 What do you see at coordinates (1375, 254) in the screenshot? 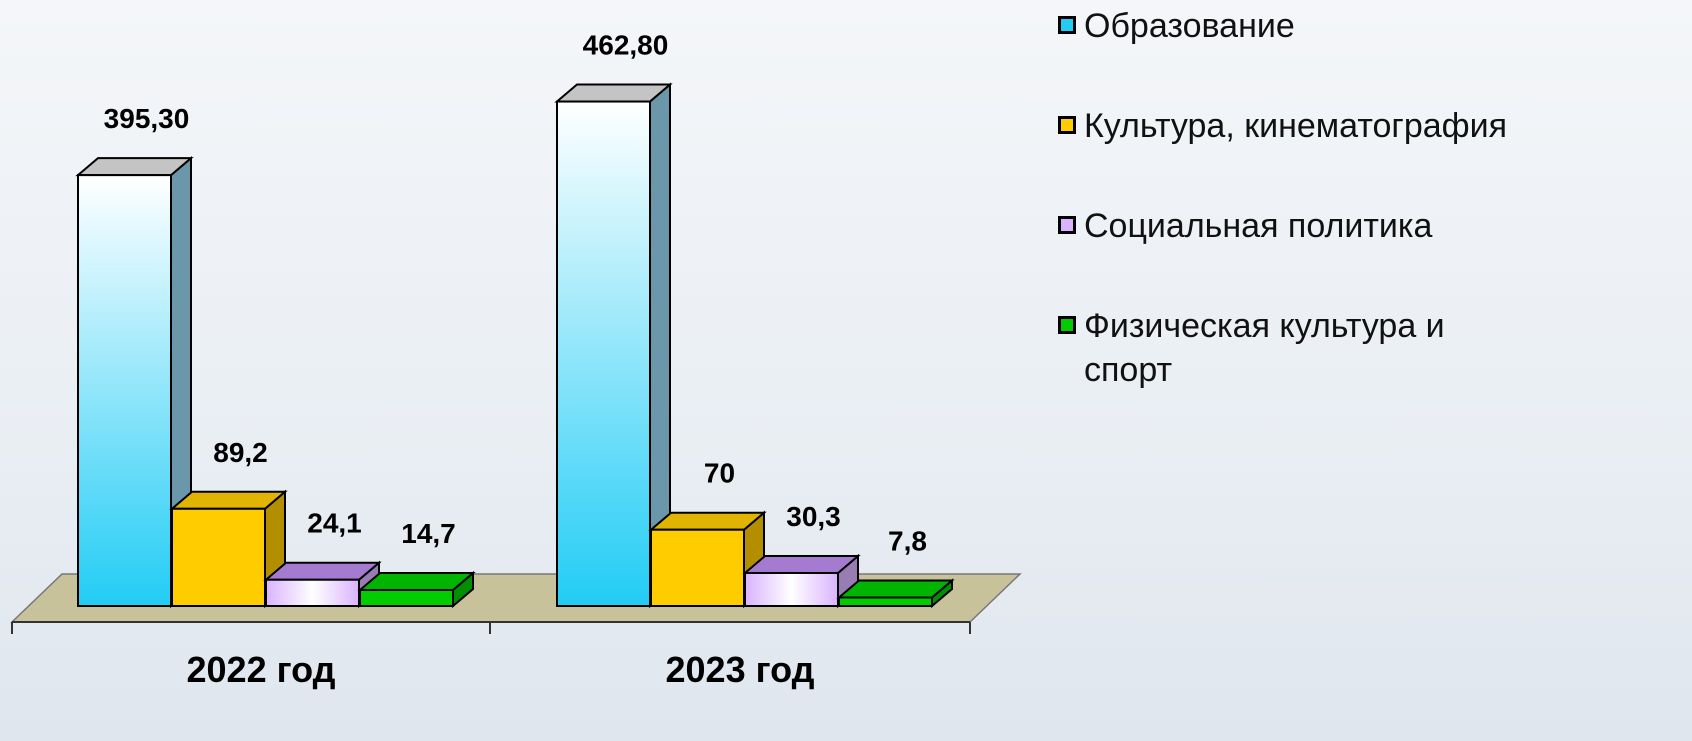
I see `legend-item: Социальная политика` at bounding box center [1375, 254].